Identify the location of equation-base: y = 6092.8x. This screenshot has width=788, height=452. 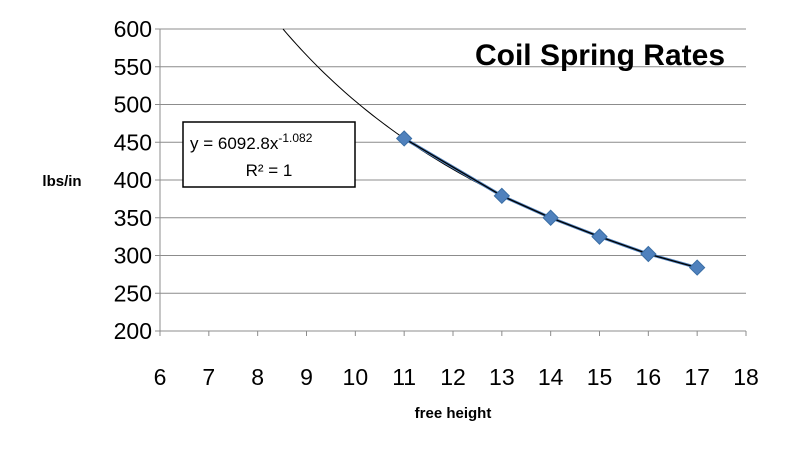
(234, 143).